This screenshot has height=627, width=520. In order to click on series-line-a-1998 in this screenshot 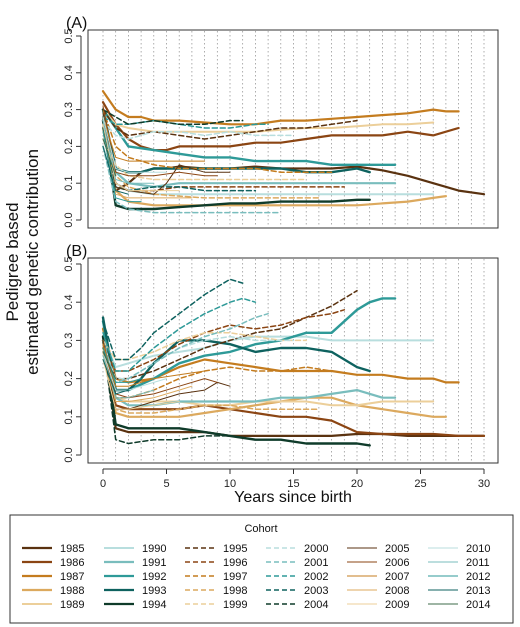, I will do `click(211, 161)`.